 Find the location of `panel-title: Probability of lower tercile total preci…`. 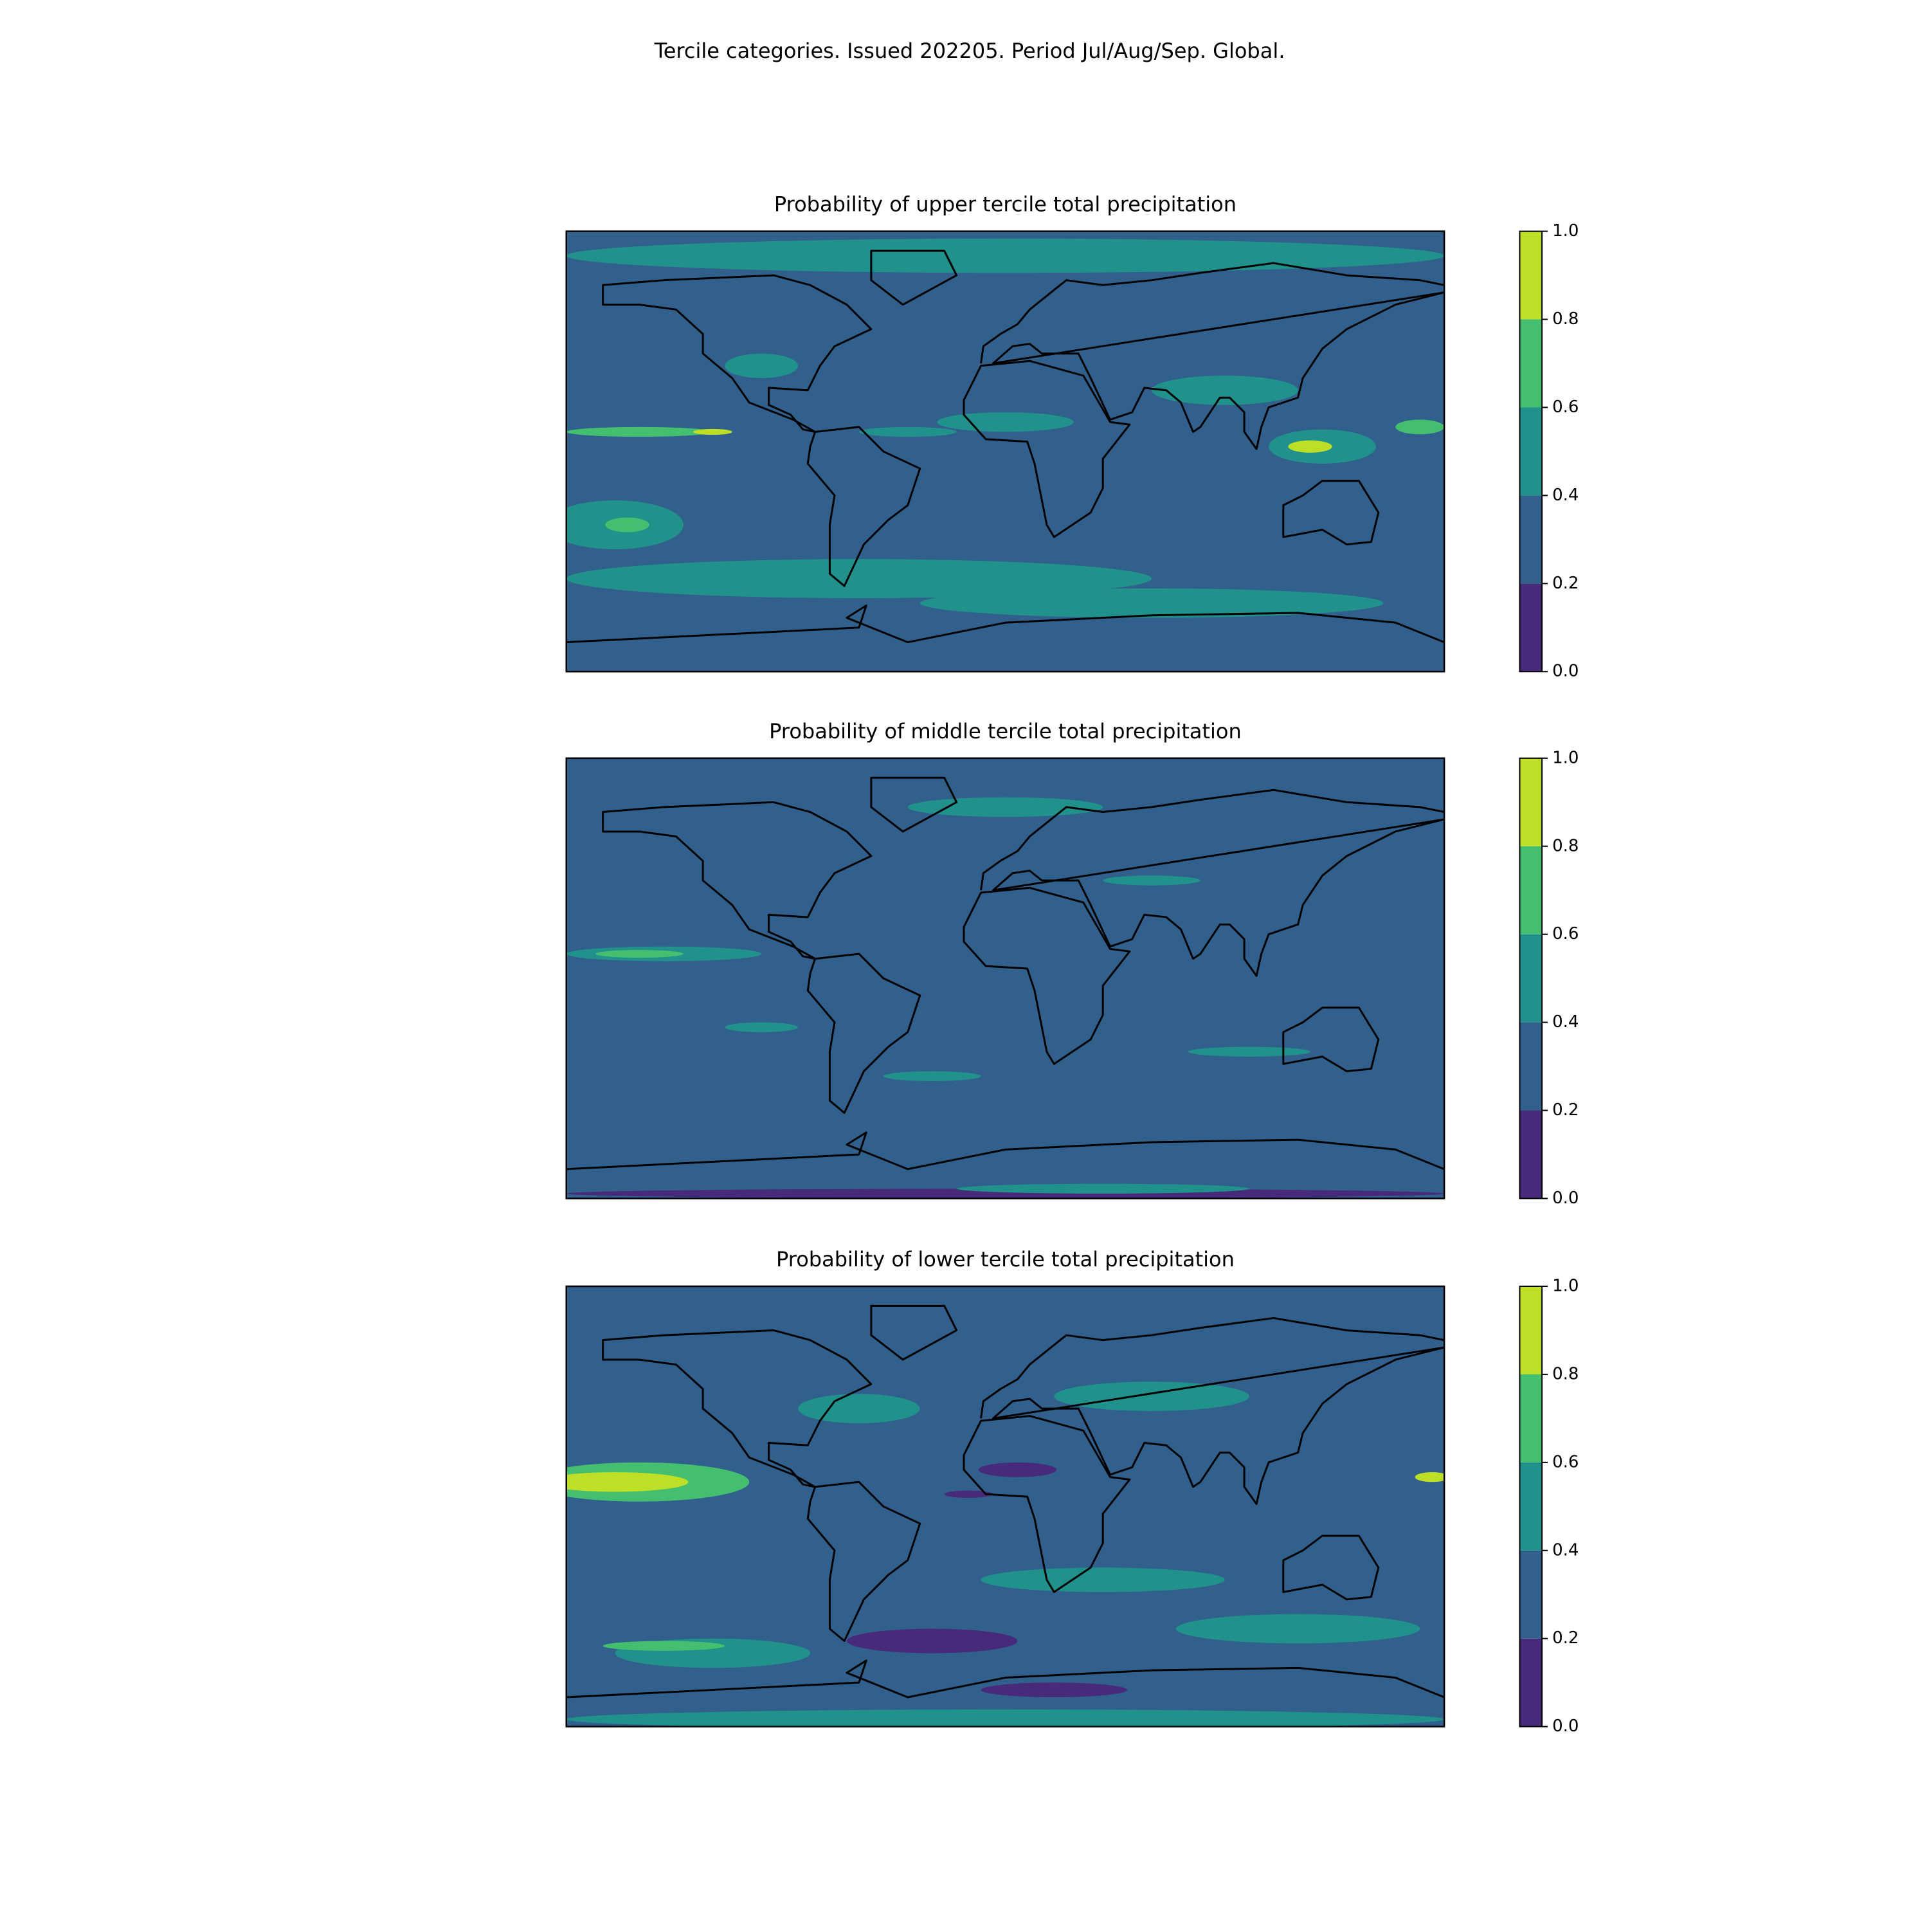

panel-title: Probability of lower tercile total preci… is located at coordinates (1006, 1259).